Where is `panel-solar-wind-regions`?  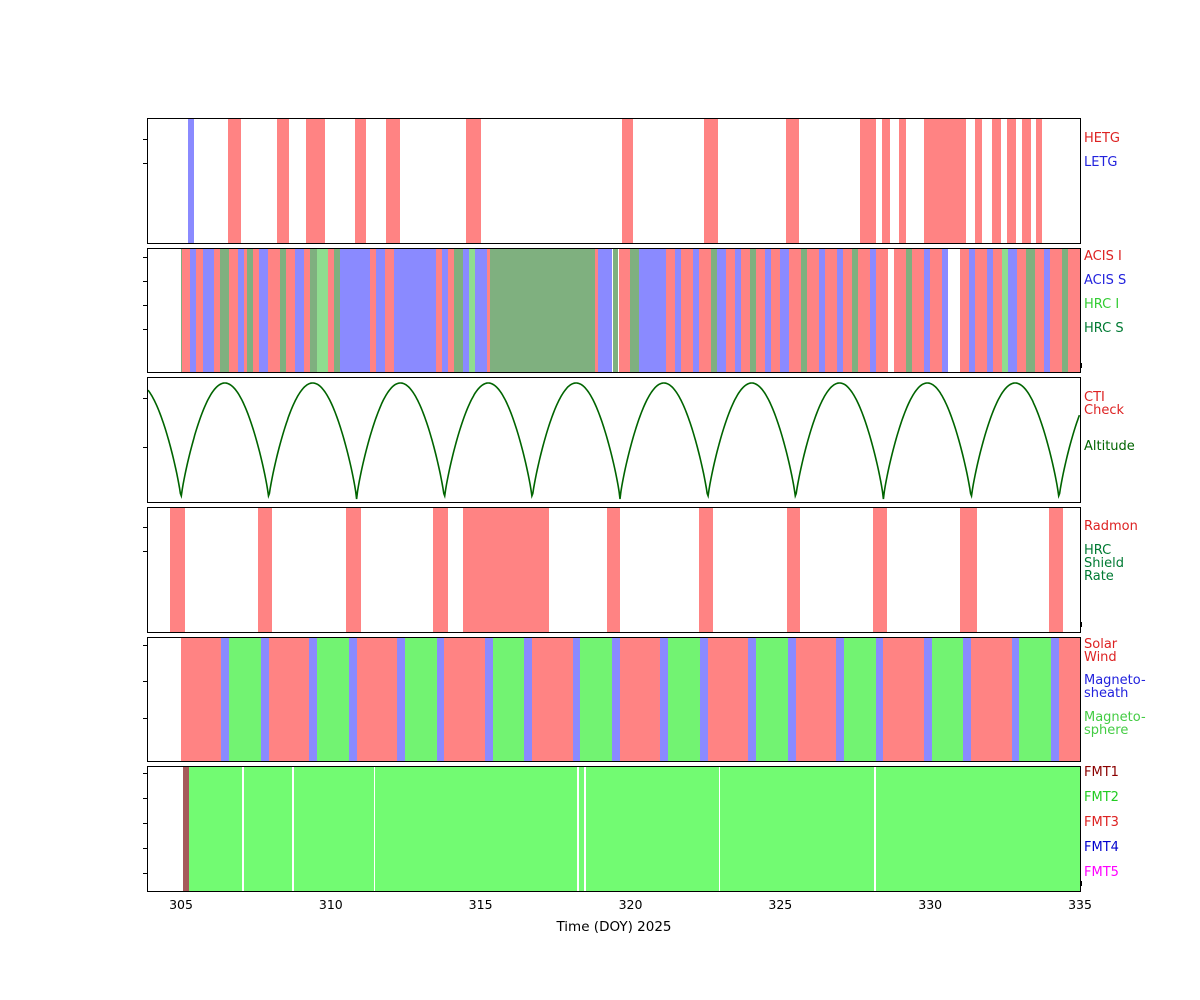
panel-solar-wind-regions is located at coordinates (612, 699).